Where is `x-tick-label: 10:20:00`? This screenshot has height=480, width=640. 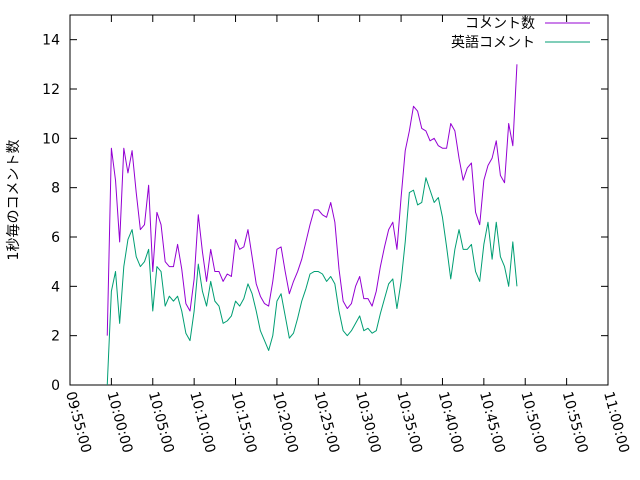 x-tick-label: 10:20:00 is located at coordinates (285, 422).